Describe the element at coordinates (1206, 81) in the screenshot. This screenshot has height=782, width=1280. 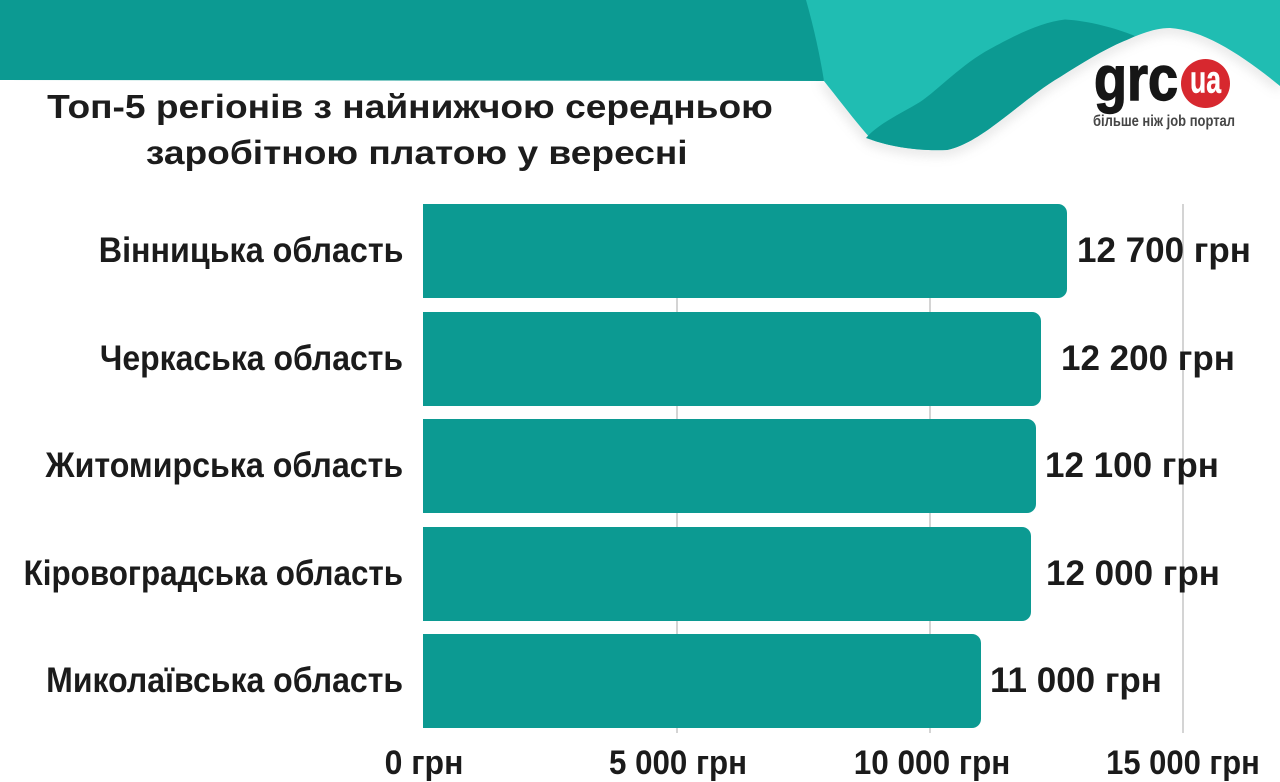
I see `svg-text: ua` at that location.